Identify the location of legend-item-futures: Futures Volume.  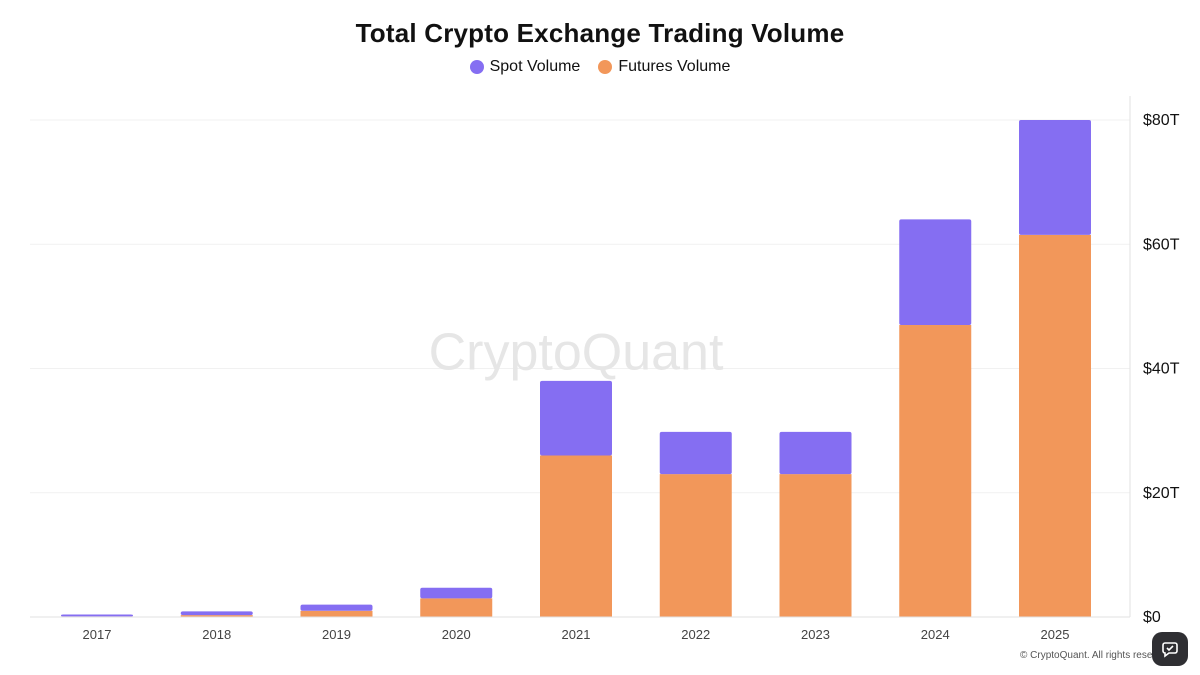
(664, 67).